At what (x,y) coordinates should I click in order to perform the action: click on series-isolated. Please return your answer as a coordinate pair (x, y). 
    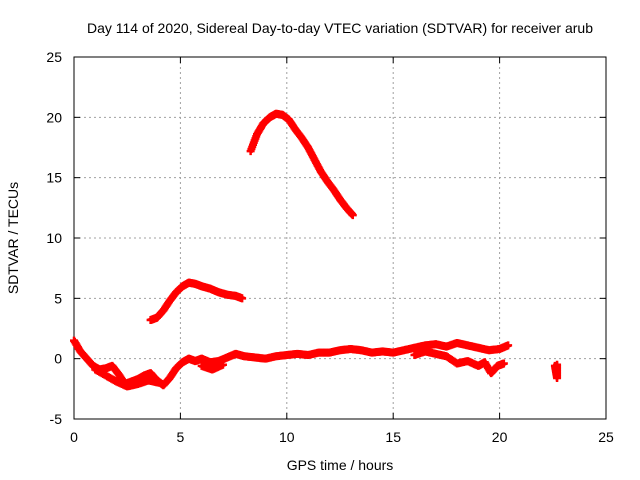
    Looking at the image, I should click on (556, 371).